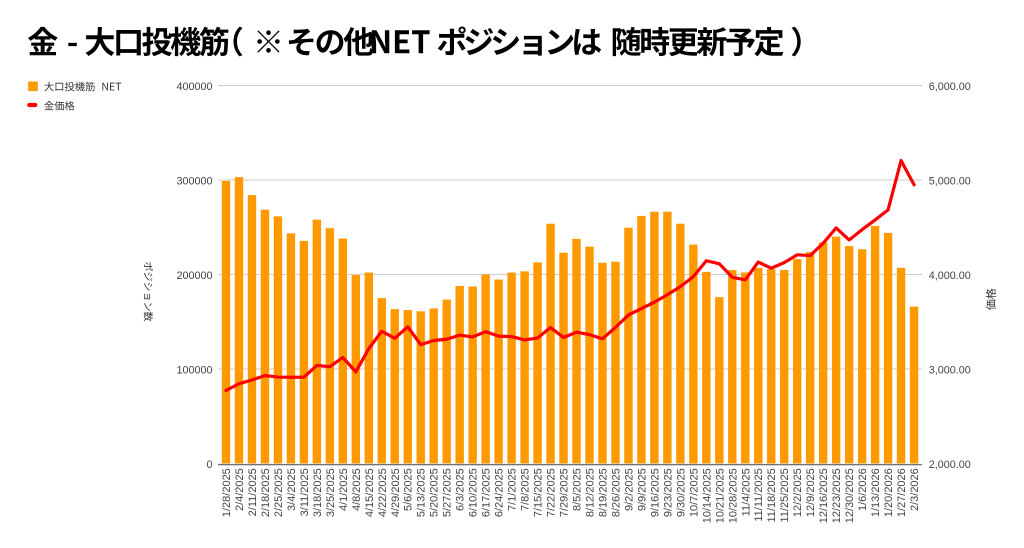 Image resolution: width=1024 pixels, height=548 pixels. What do you see at coordinates (824, 495) in the screenshot?
I see `svg-text: 12/16/2025` at bounding box center [824, 495].